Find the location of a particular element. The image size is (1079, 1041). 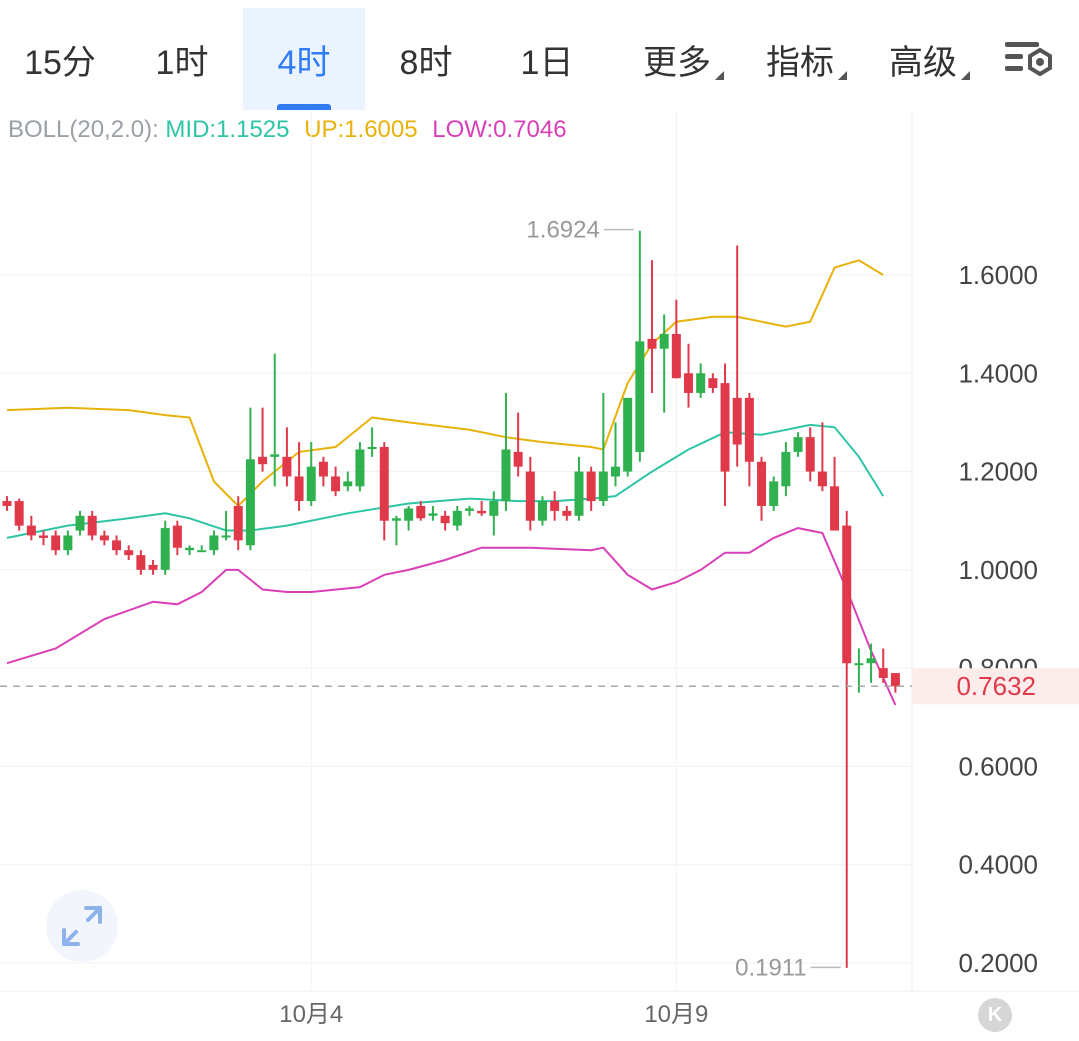

y-tick-label: 1.2000 is located at coordinates (998, 472).